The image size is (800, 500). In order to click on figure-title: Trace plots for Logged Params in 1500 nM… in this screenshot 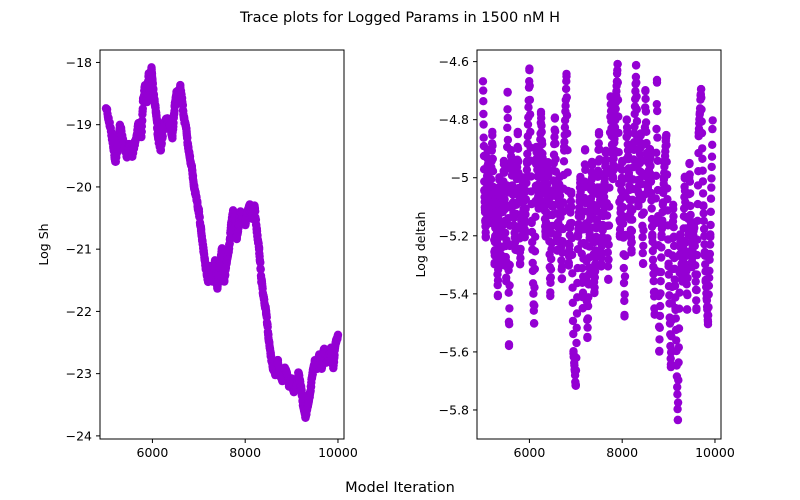, I will do `click(399, 18)`.